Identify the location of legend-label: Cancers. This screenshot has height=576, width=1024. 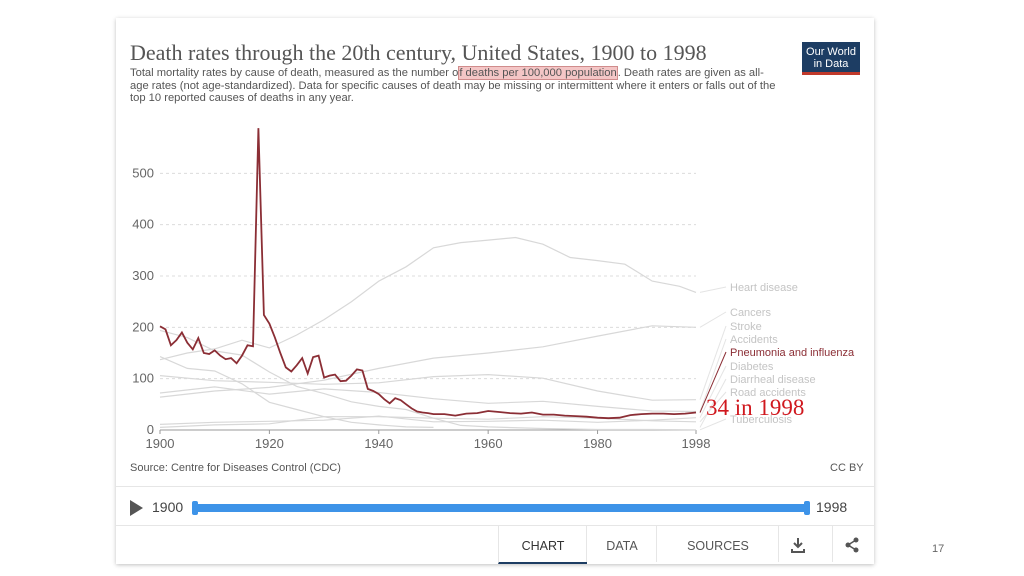
(750, 313).